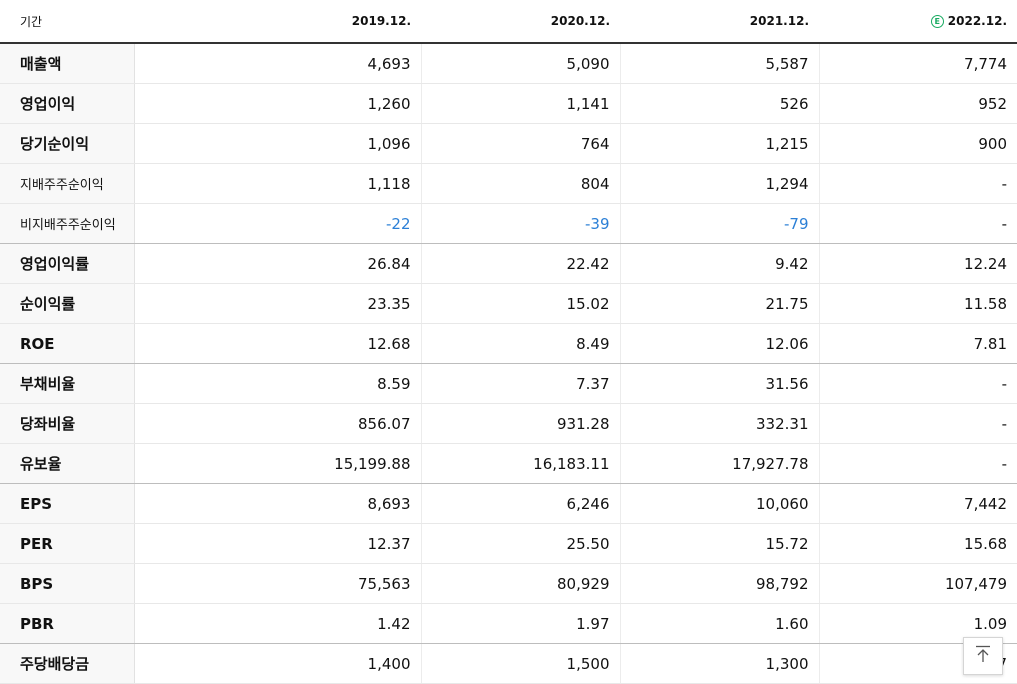 The image size is (1017, 684). I want to click on table-cell: 1,260, so click(278, 103).